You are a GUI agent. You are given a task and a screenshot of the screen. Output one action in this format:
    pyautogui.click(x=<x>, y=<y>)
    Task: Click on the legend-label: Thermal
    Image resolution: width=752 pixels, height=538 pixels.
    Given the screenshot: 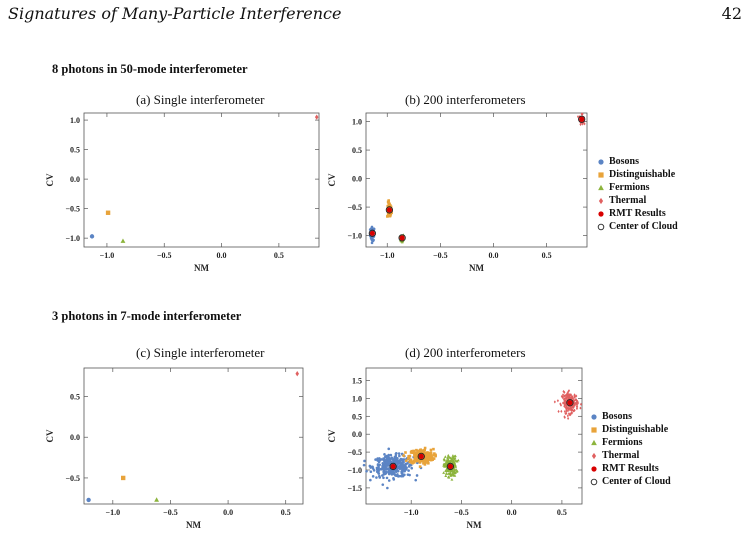 What is the action you would take?
    pyautogui.click(x=621, y=455)
    